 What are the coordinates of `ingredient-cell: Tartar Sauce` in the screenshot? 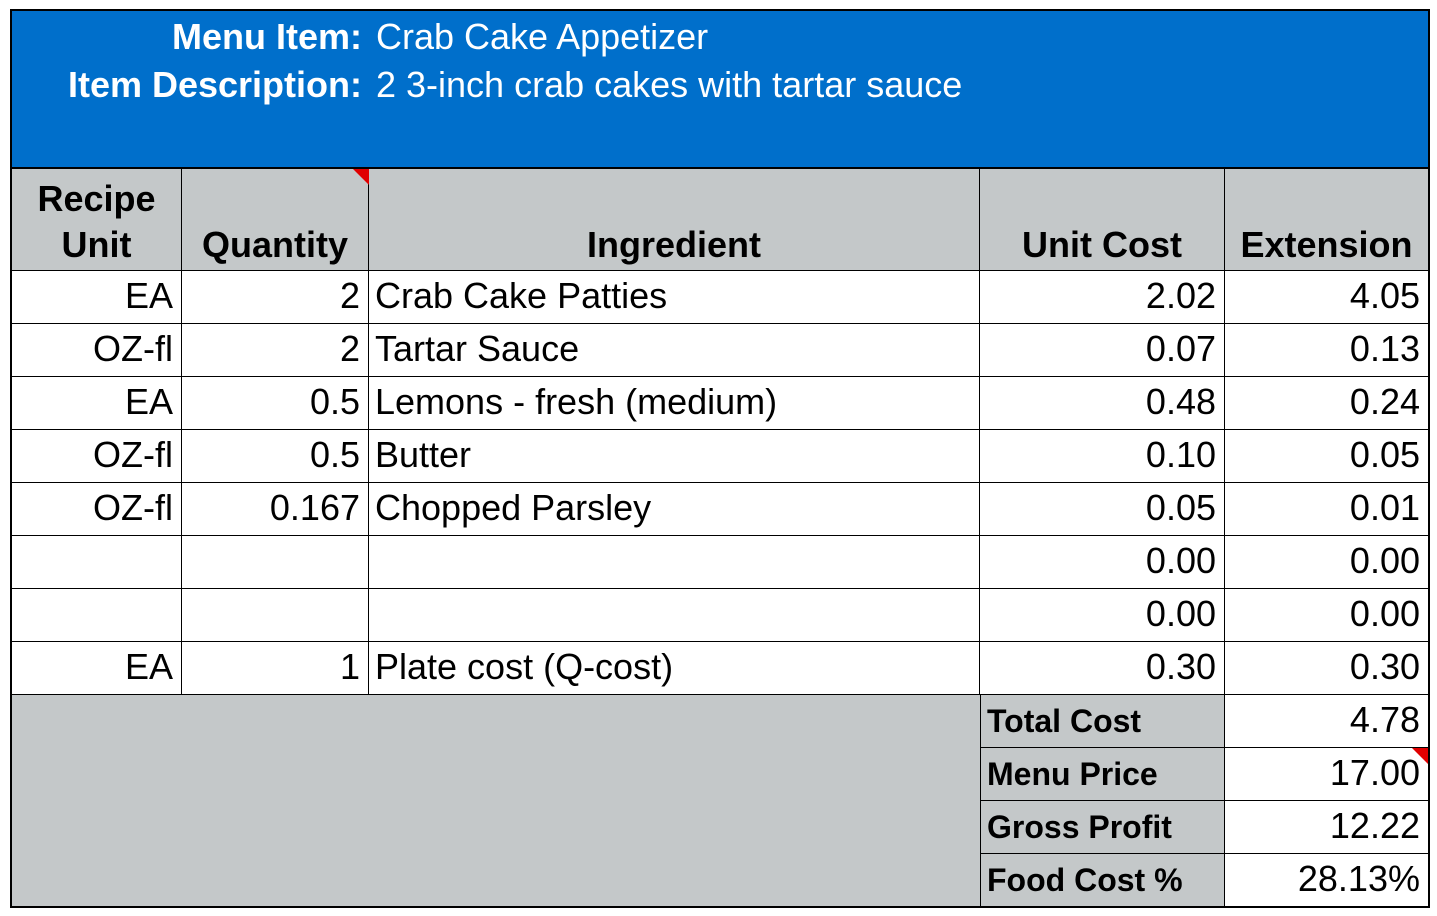 It's located at (674, 350).